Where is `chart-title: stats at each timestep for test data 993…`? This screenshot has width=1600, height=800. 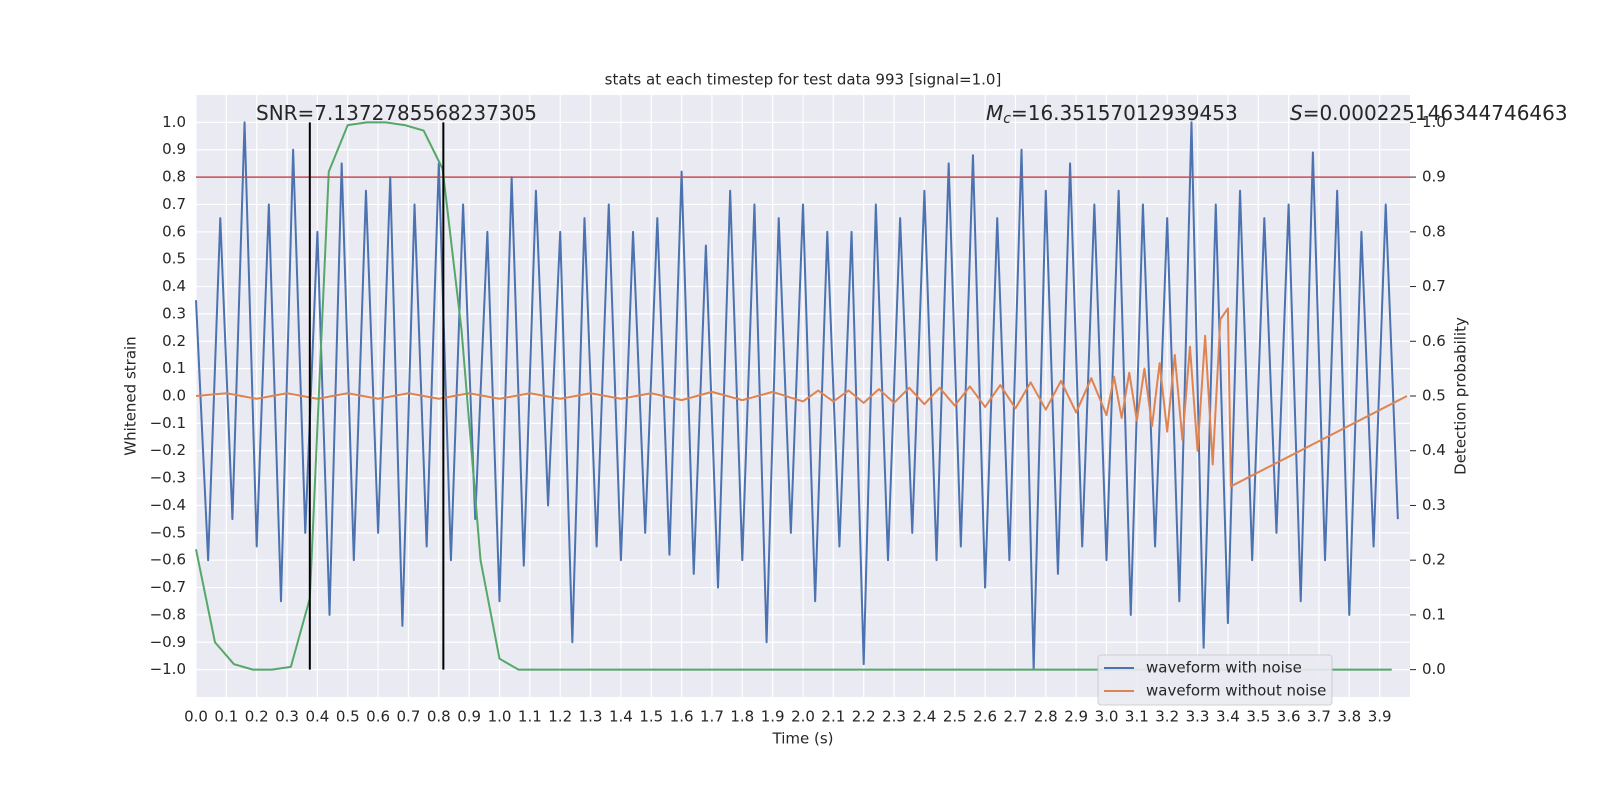 chart-title: stats at each timestep for test data 993… is located at coordinates (803, 80).